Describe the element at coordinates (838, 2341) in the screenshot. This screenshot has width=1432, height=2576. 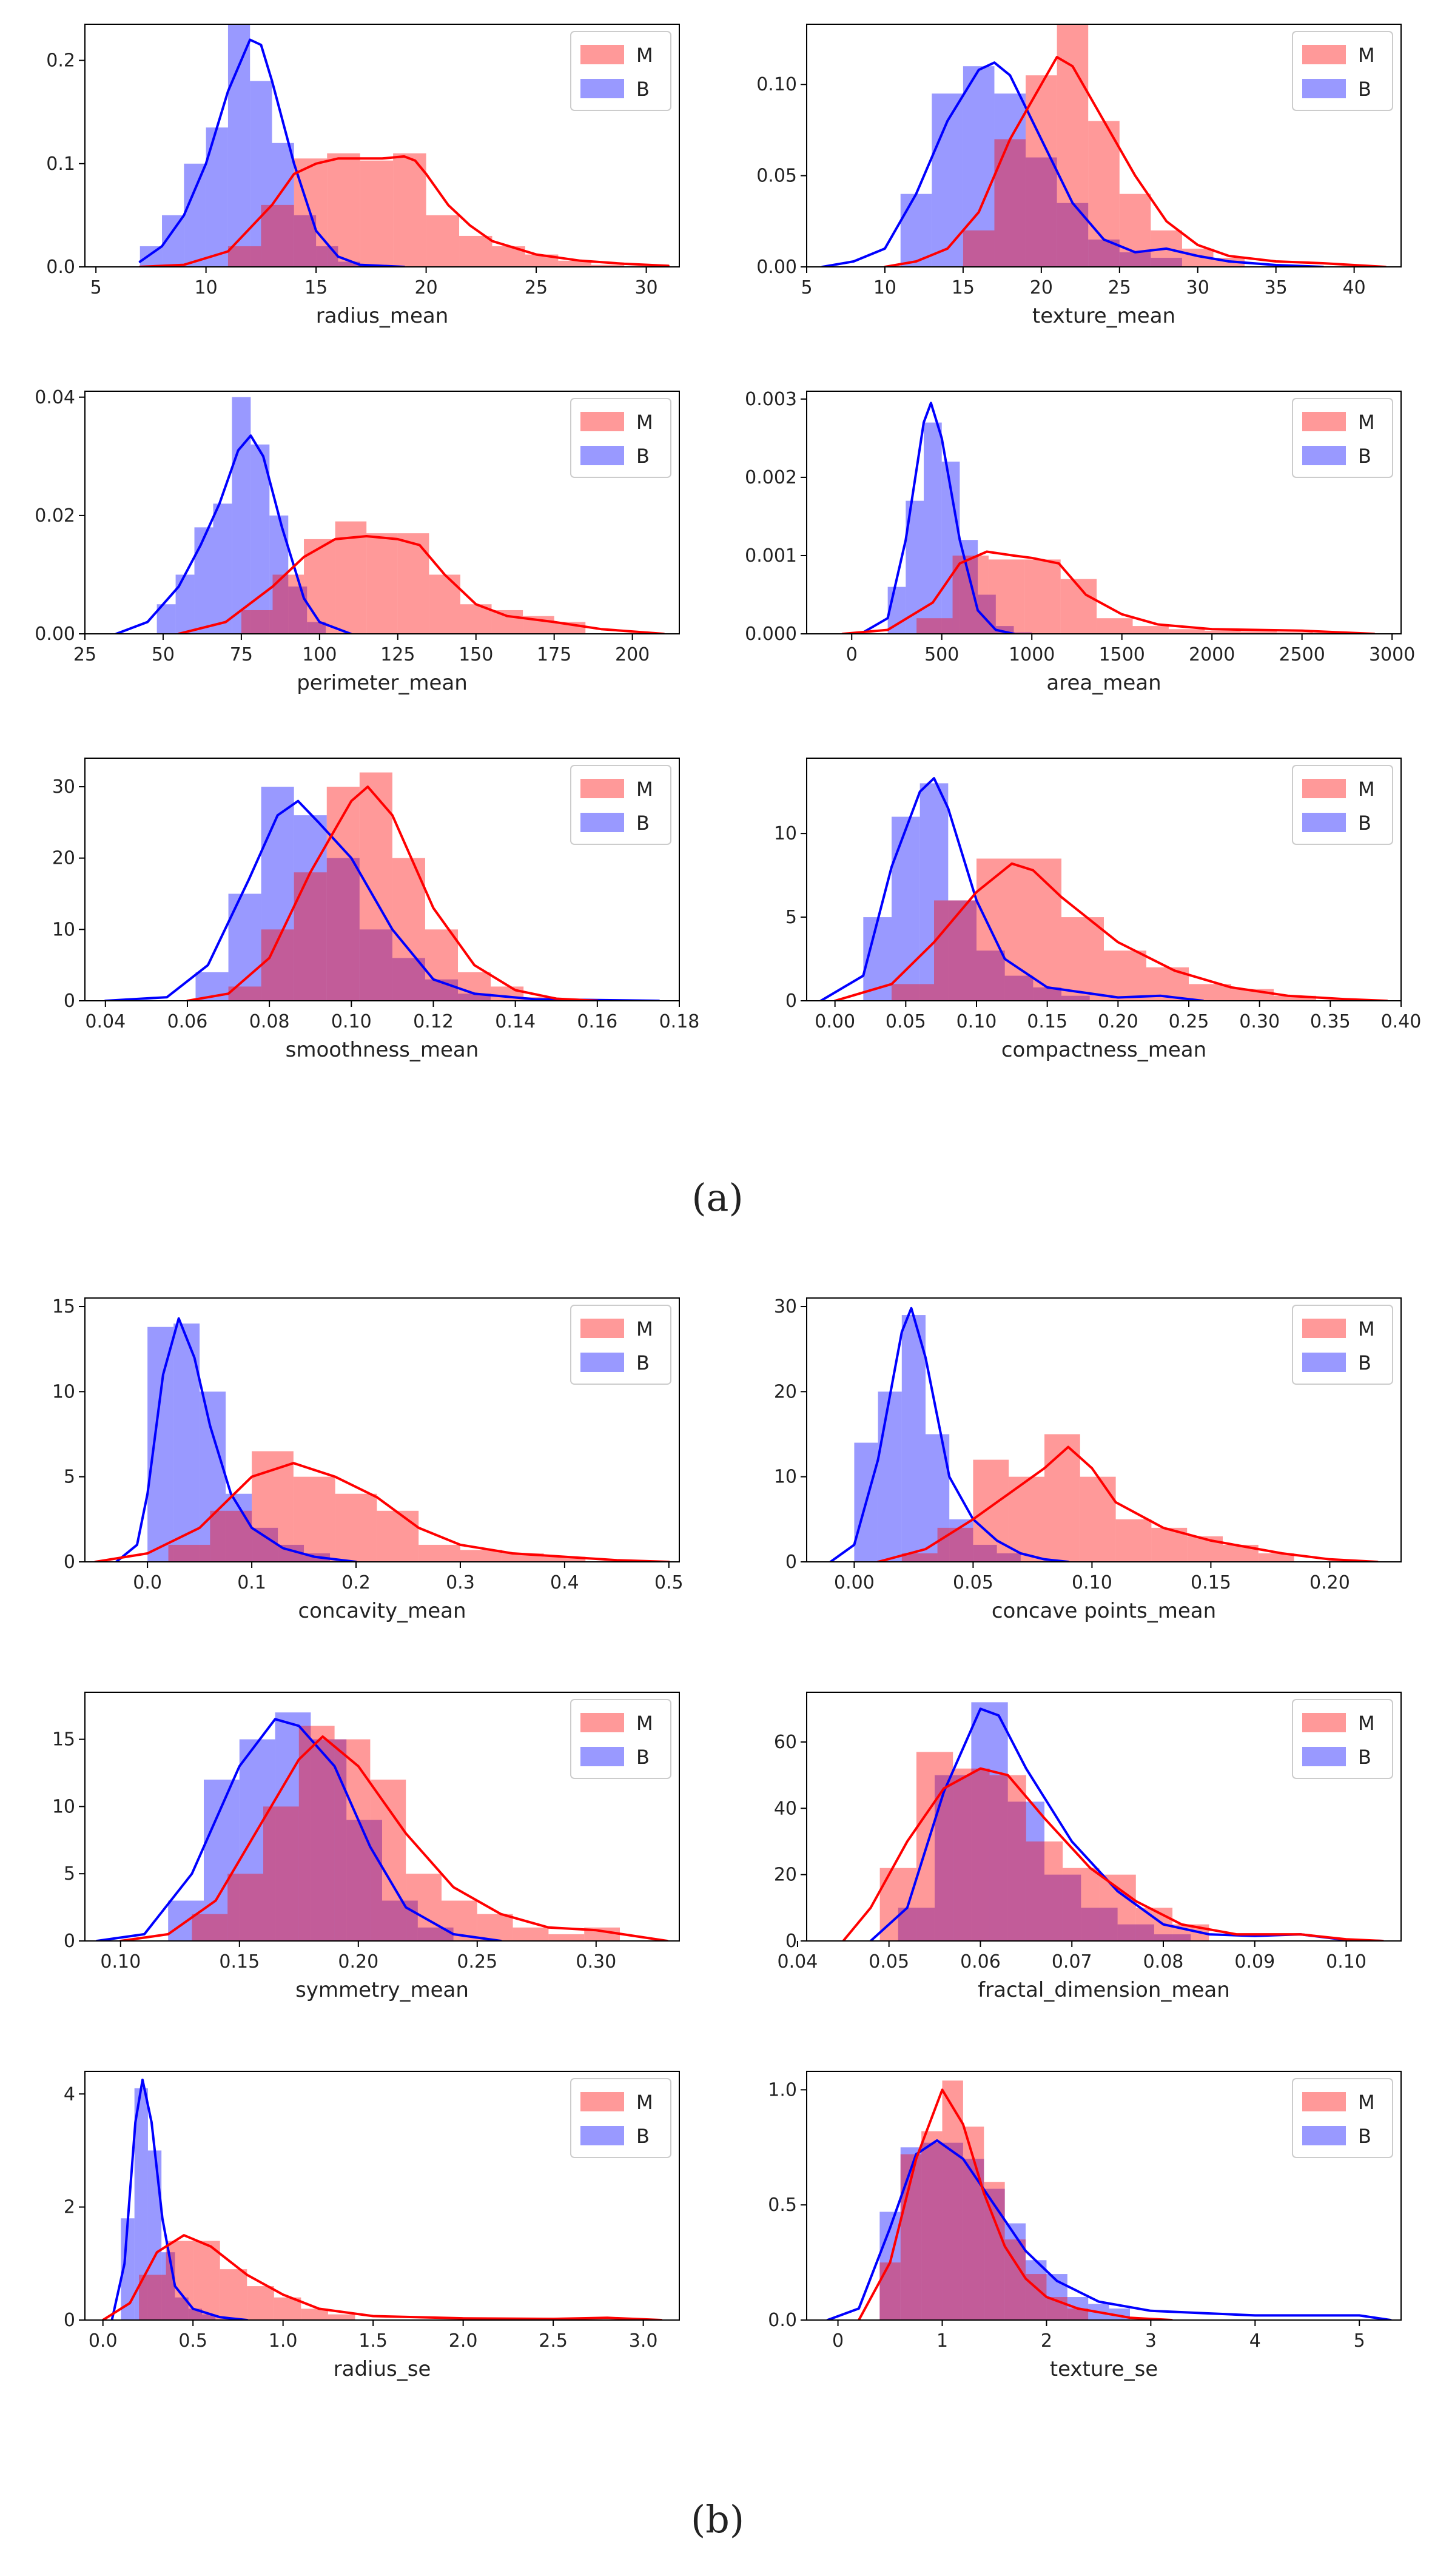
I see `x-tick-label: 0` at that location.